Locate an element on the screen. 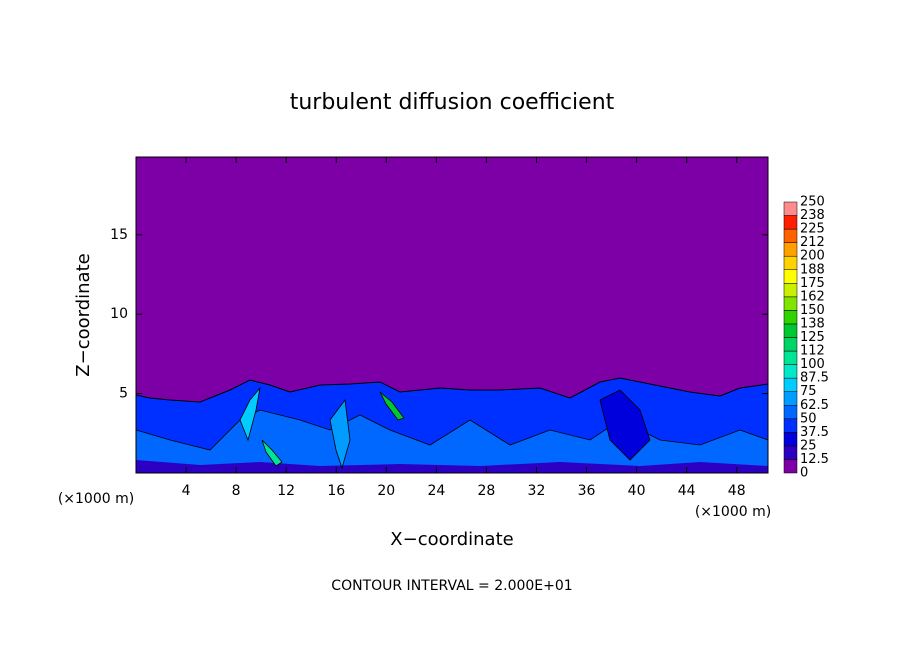  colorbar-label: 188 is located at coordinates (812, 269).